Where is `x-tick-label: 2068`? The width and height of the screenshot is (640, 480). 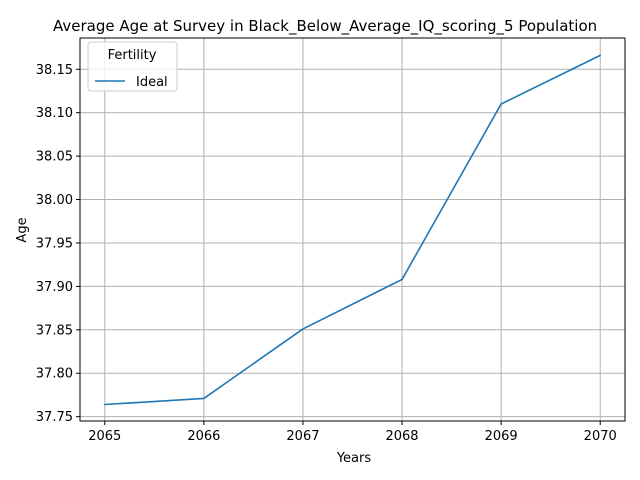 x-tick-label: 2068 is located at coordinates (401, 436).